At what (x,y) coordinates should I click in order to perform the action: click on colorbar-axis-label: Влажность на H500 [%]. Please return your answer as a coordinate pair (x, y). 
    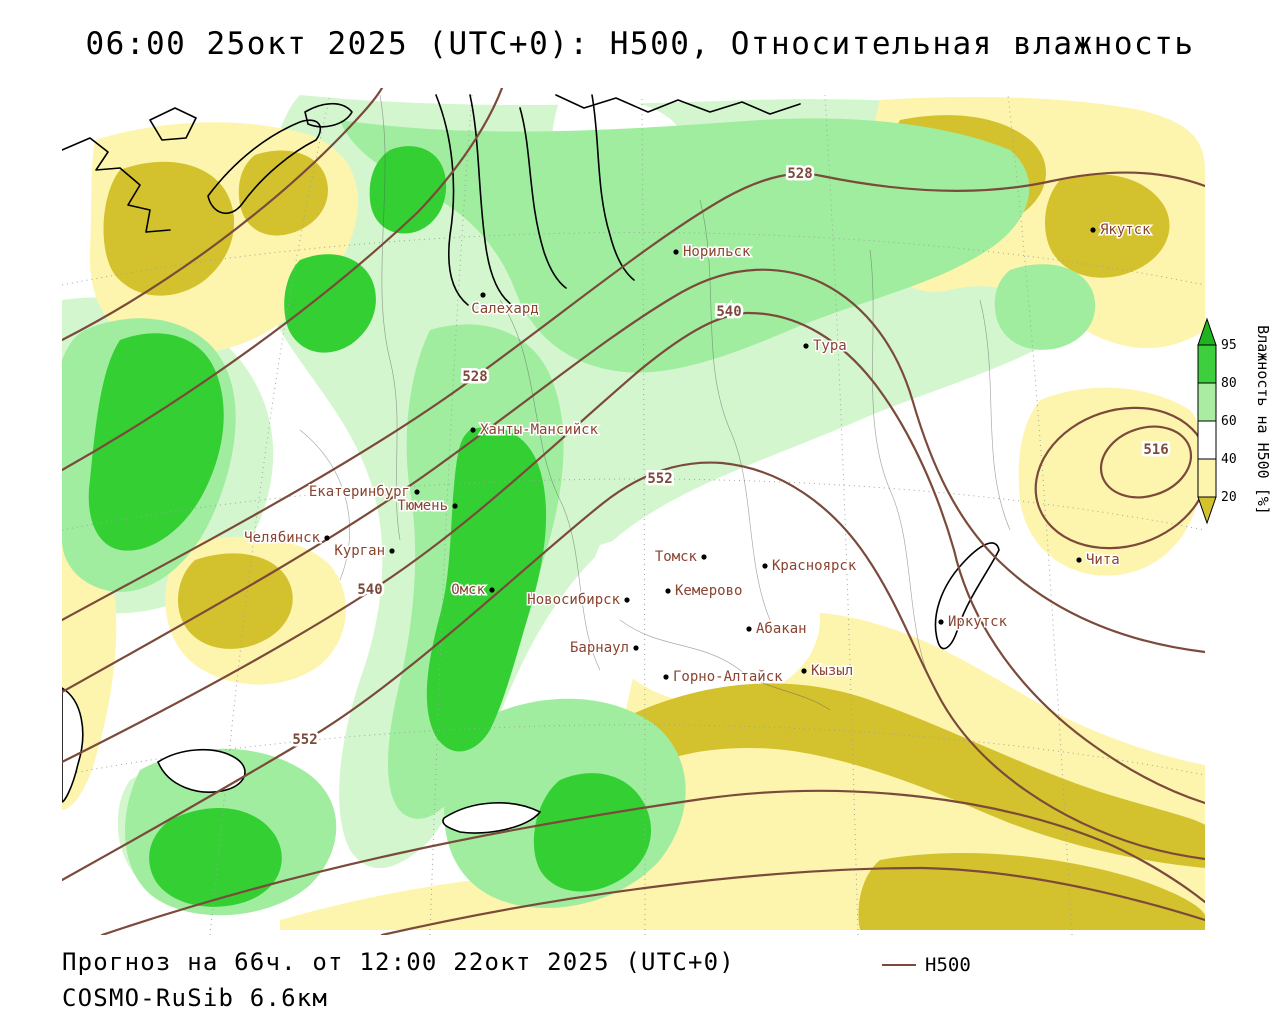
    Looking at the image, I should click on (1263, 420).